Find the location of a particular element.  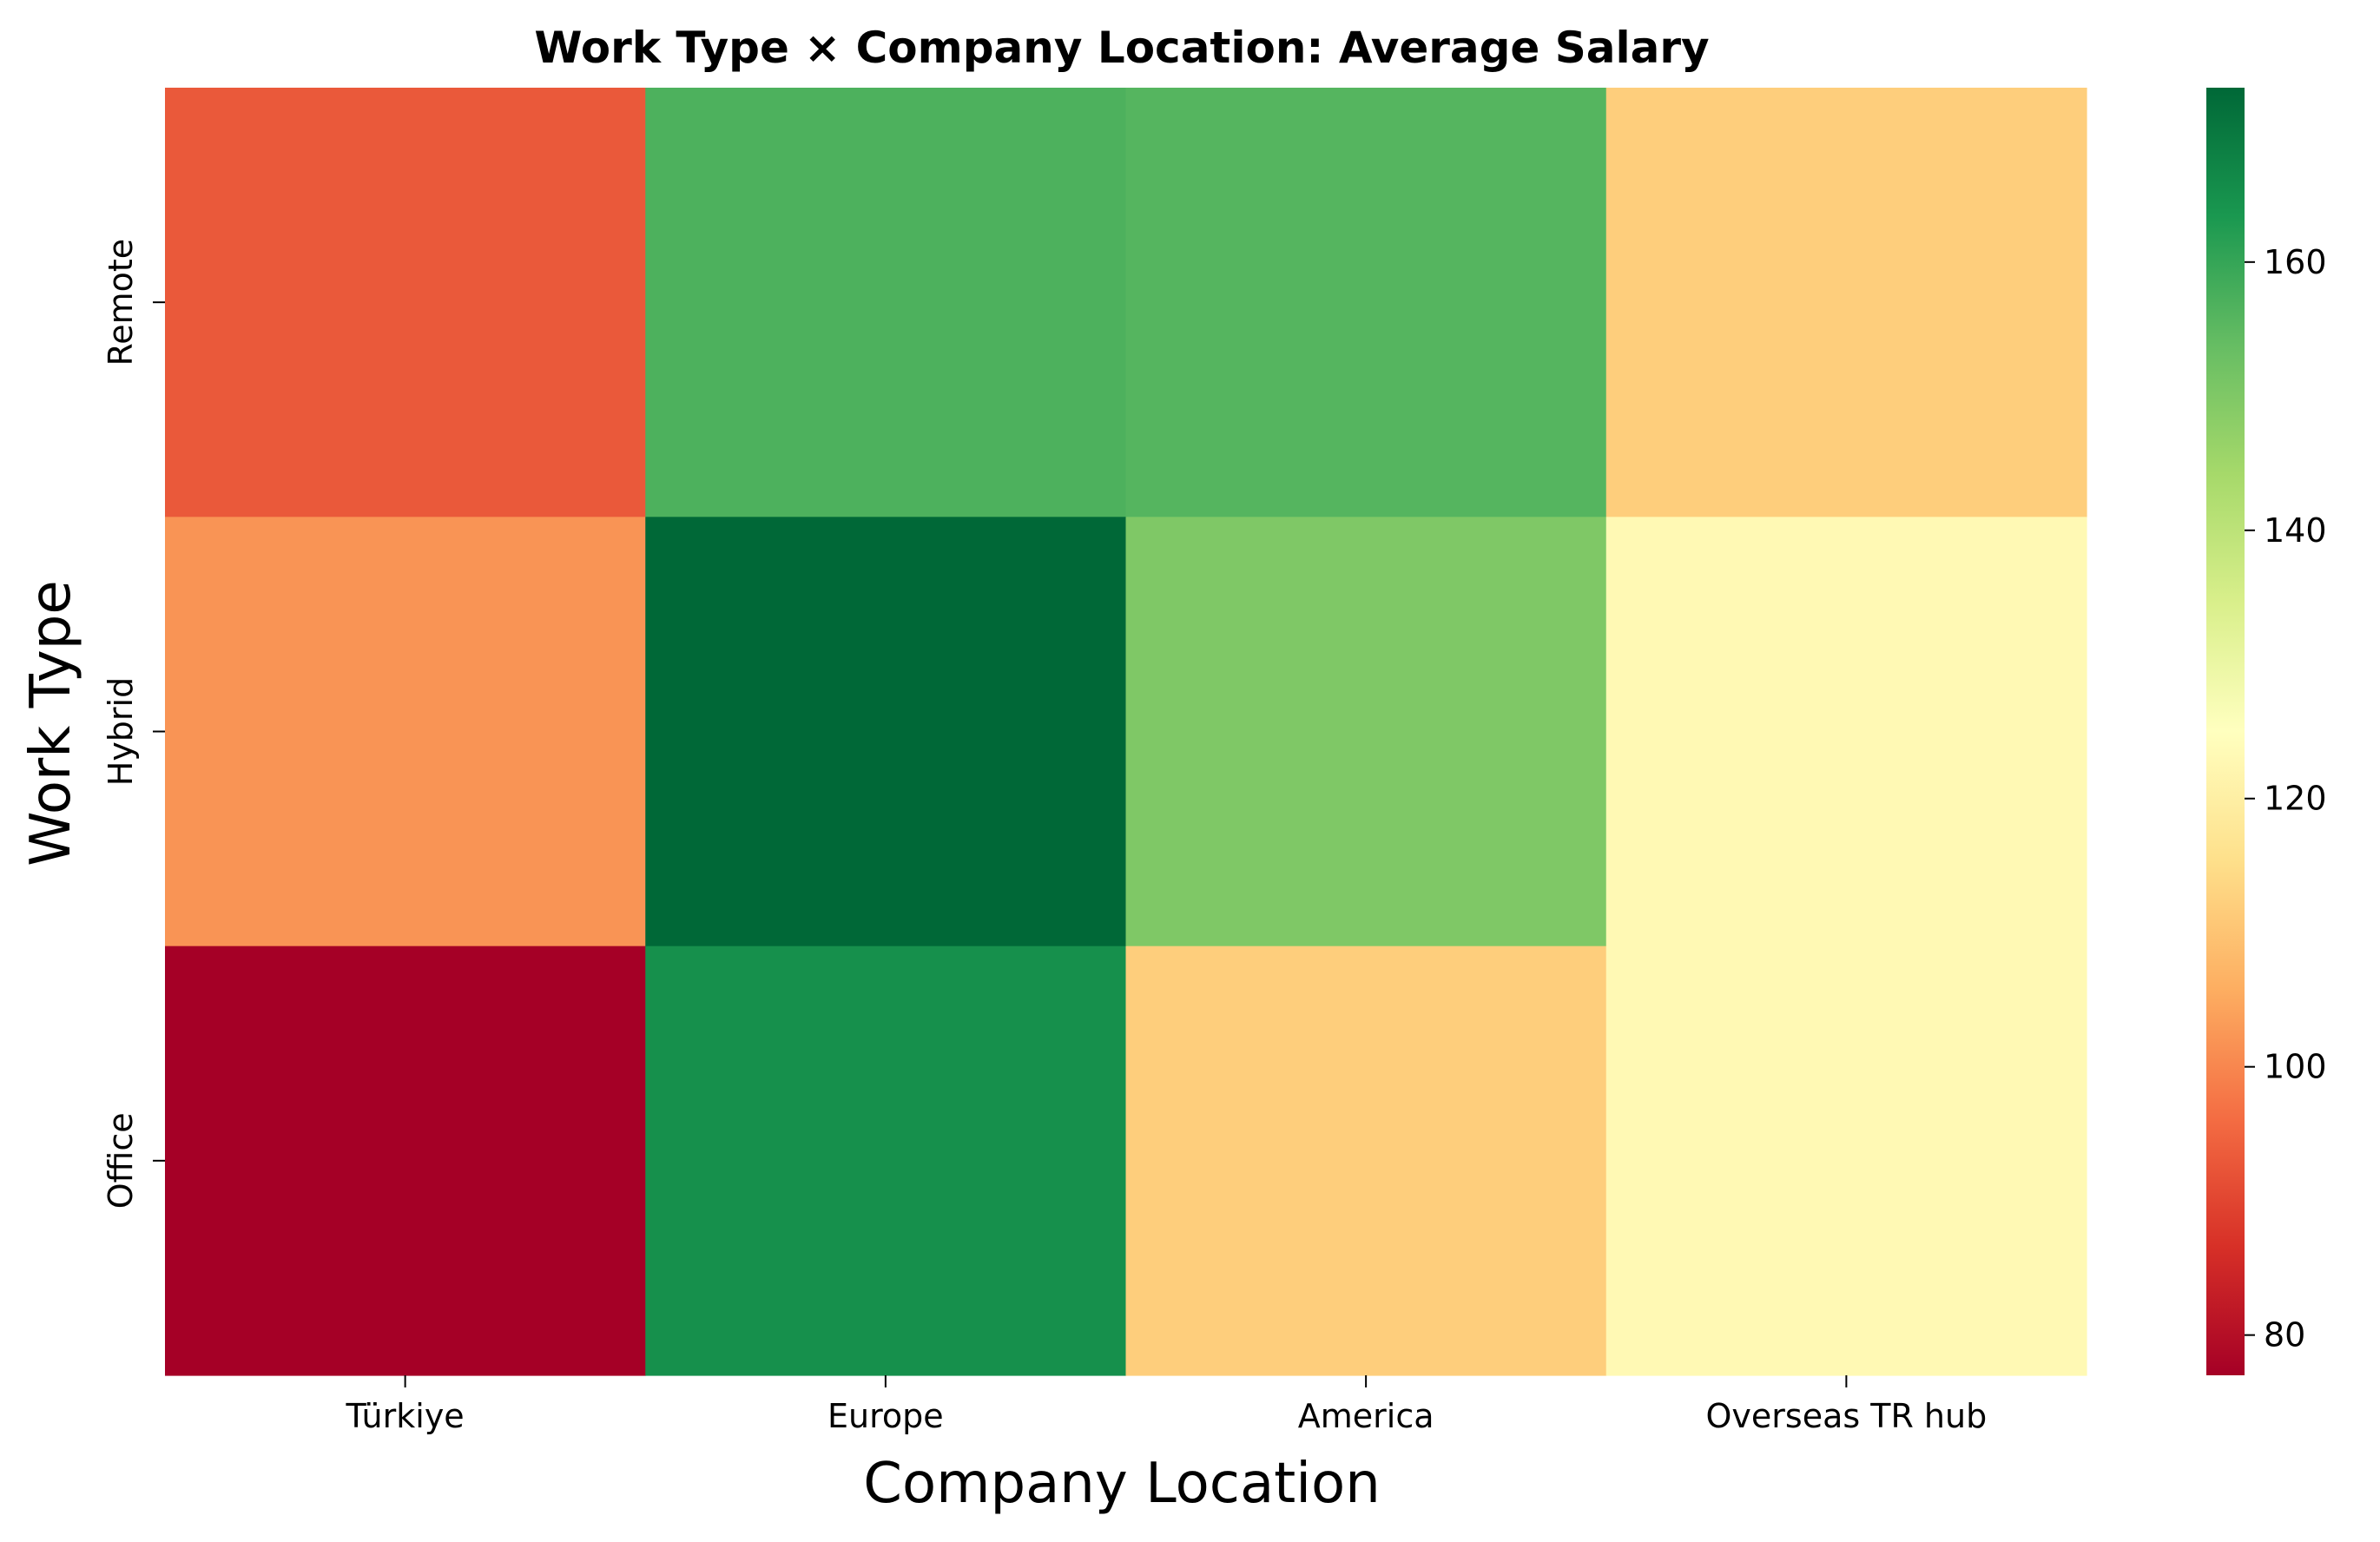

y-tick-label: Office is located at coordinates (121, 1160).